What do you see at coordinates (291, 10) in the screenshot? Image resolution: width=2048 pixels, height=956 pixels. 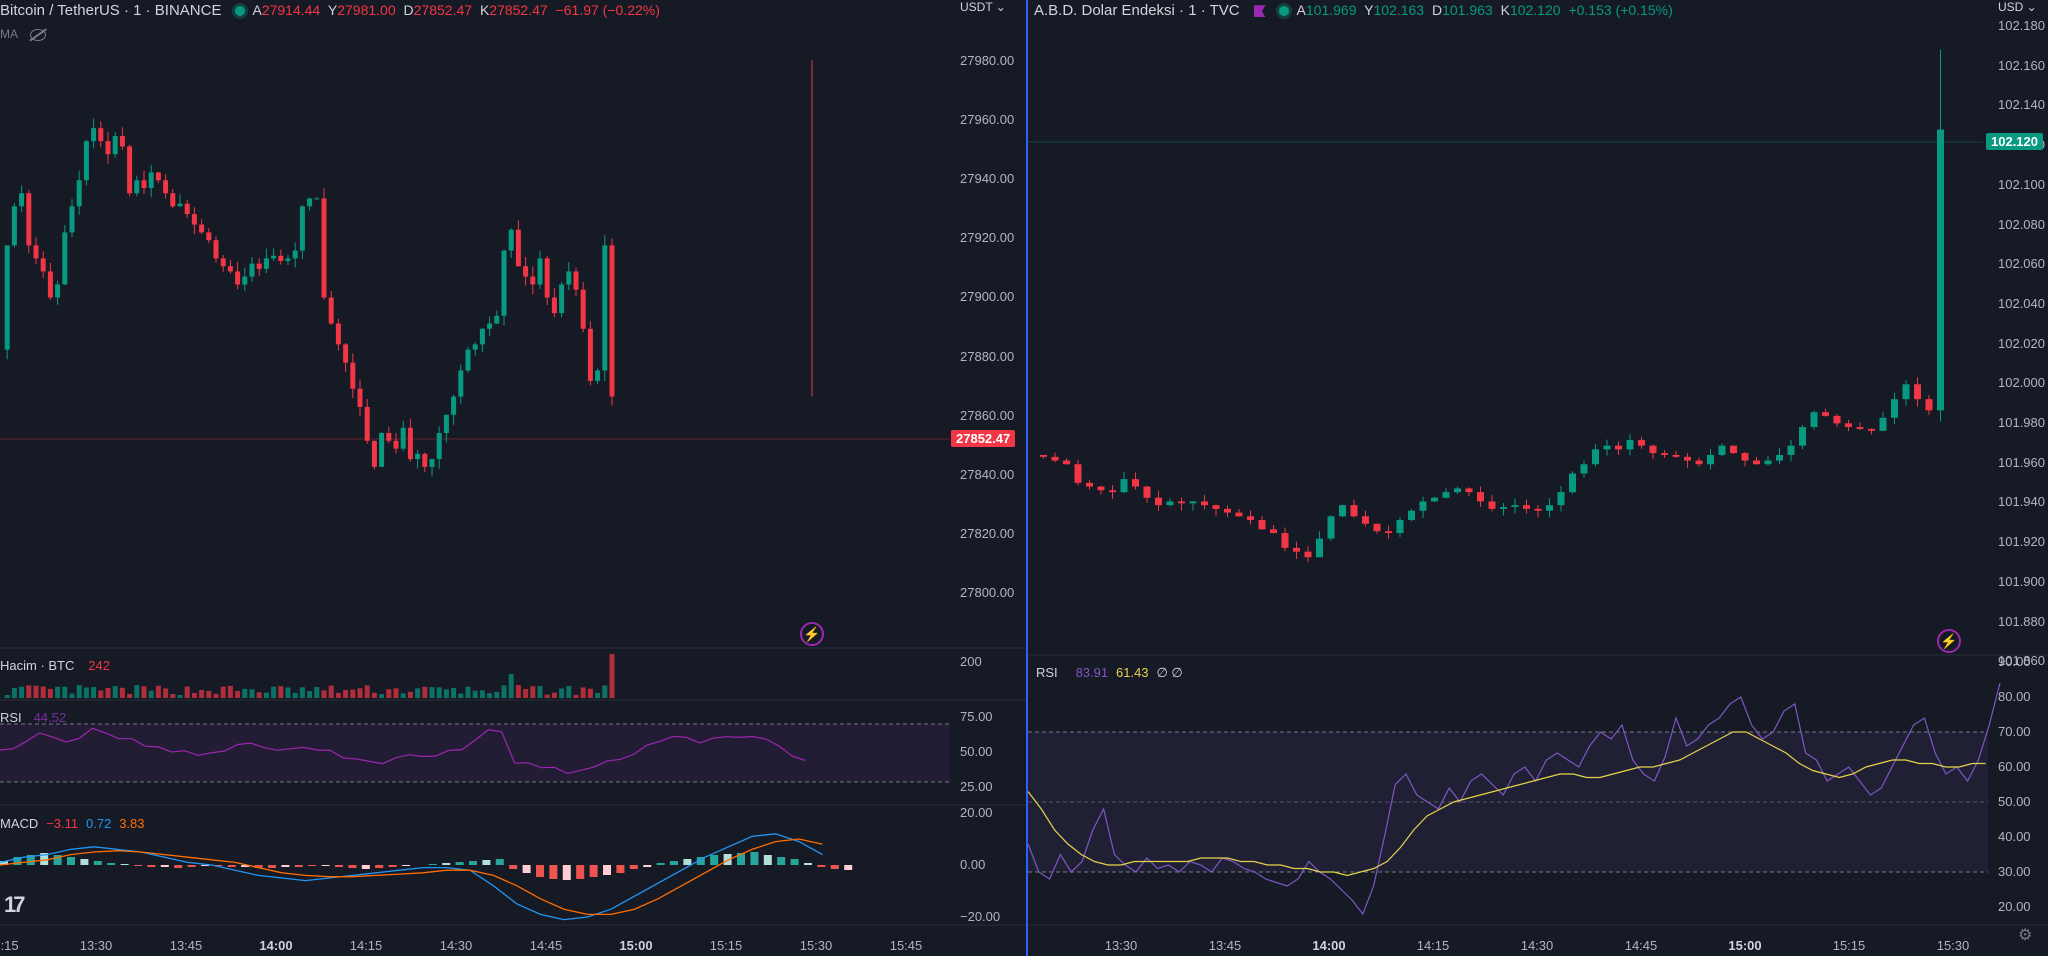 I see `open-value: 27914.44` at bounding box center [291, 10].